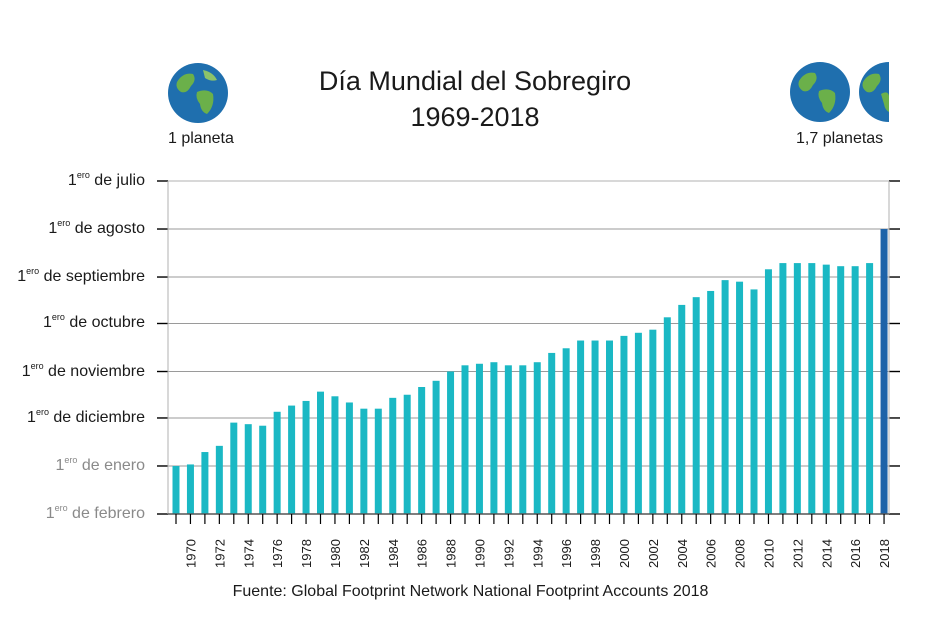 Image resolution: width=941 pixels, height=641 pixels. Describe the element at coordinates (81, 276) in the screenshot. I see `y-tick-label: 1ero de septiembre` at that location.